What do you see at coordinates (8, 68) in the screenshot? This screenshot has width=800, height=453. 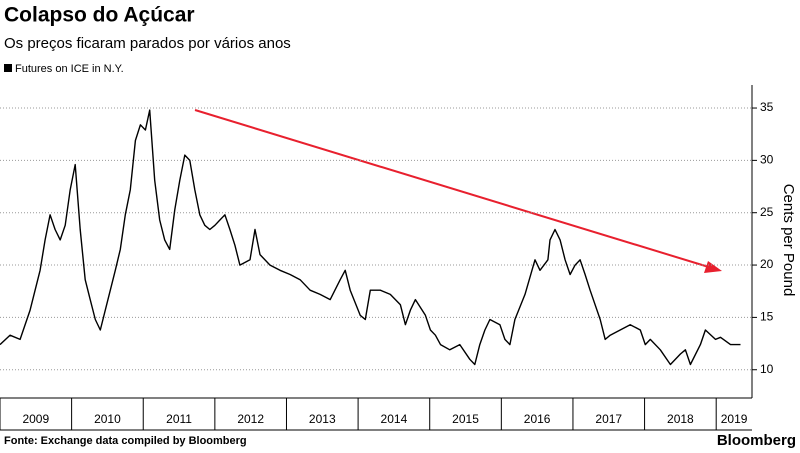 I see `legend-swatch` at bounding box center [8, 68].